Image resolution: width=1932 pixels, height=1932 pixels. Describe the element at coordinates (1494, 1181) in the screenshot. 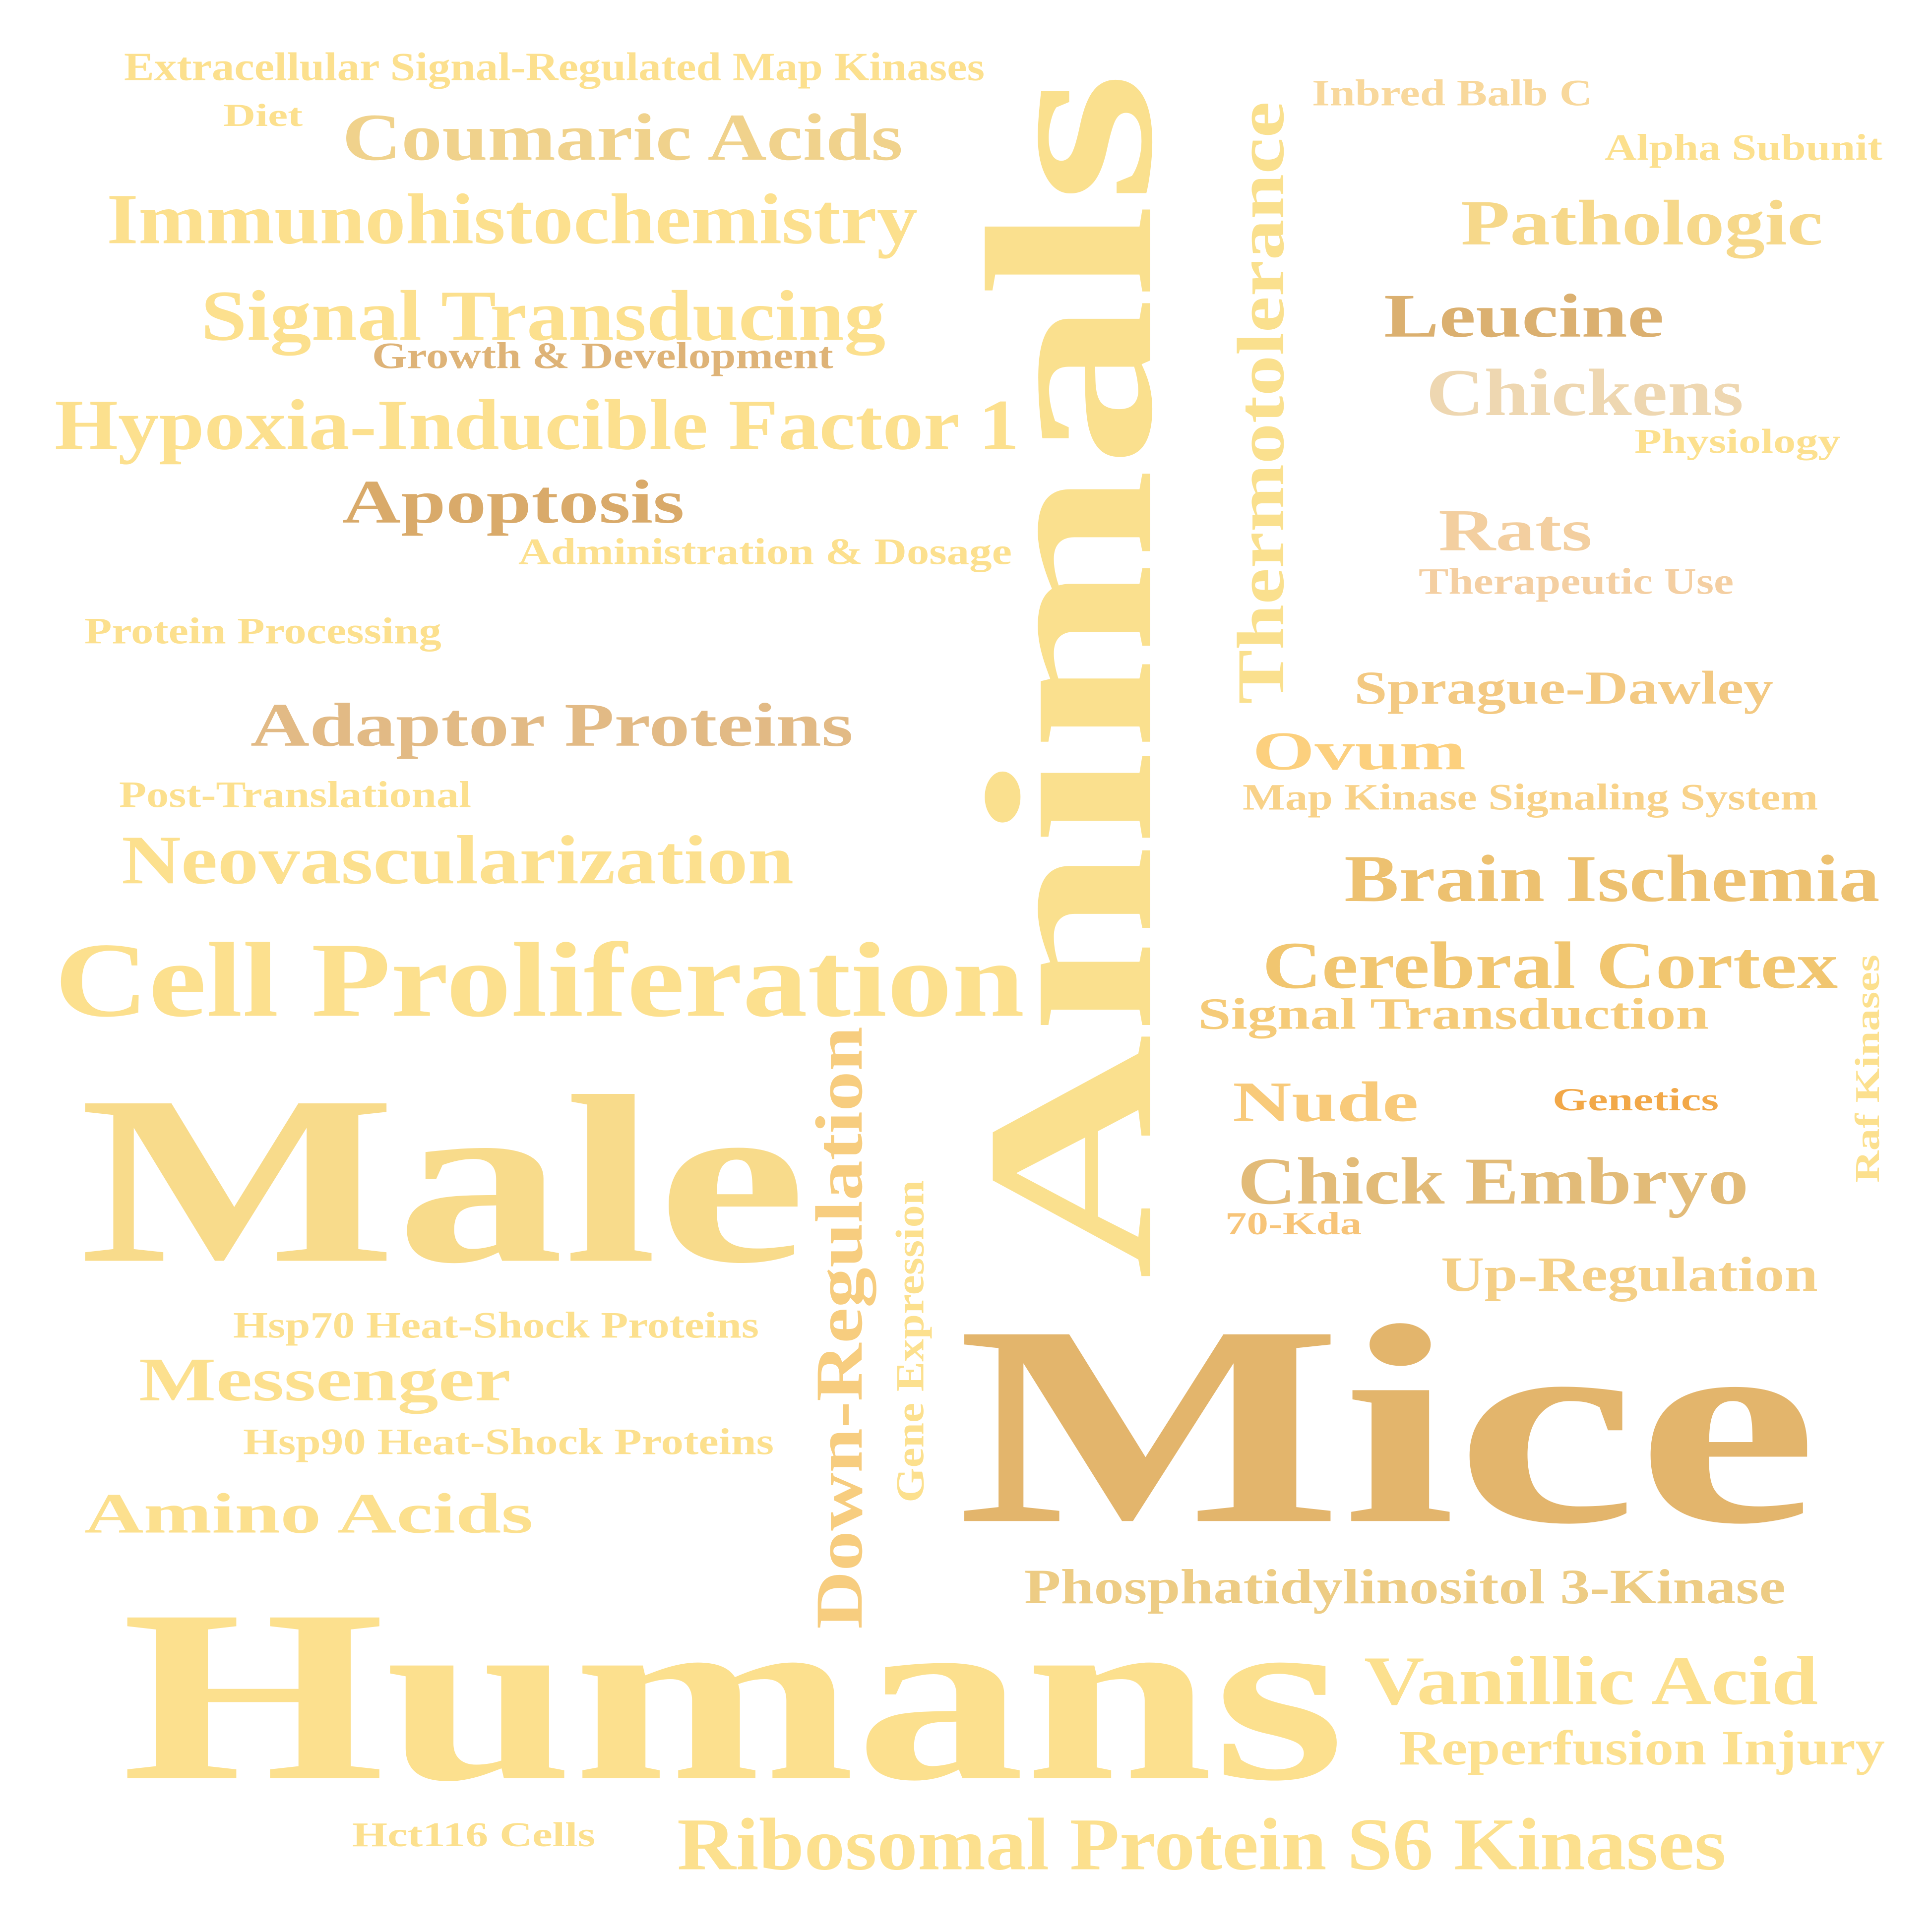

I see `term-chick-embryo: Chick Embryo` at that location.